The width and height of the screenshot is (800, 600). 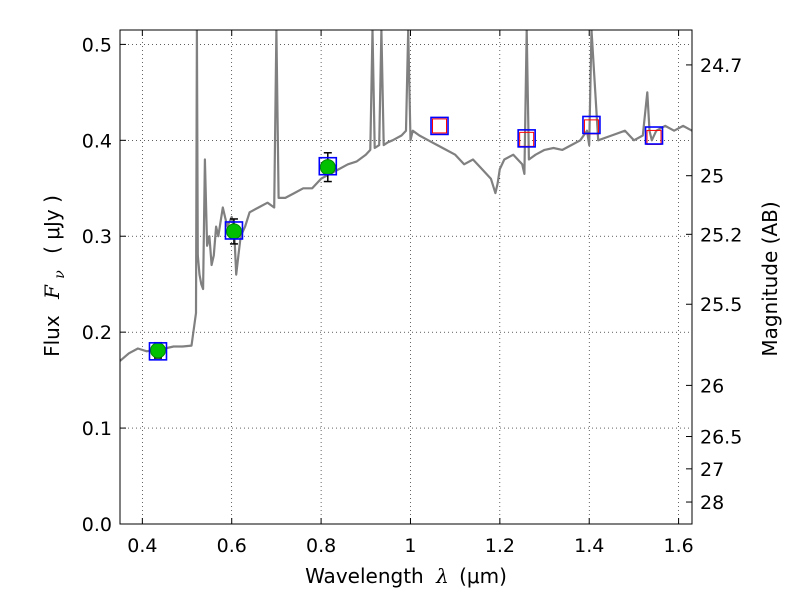 What do you see at coordinates (97, 333) in the screenshot?
I see `y-tick-label: 0.2` at bounding box center [97, 333].